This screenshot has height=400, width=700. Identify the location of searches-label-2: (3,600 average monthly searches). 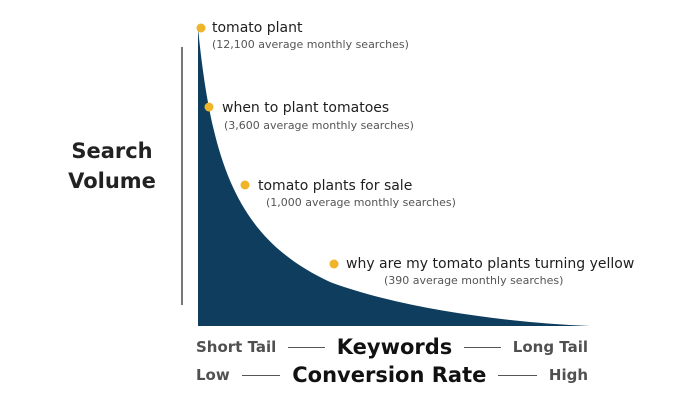
(319, 125).